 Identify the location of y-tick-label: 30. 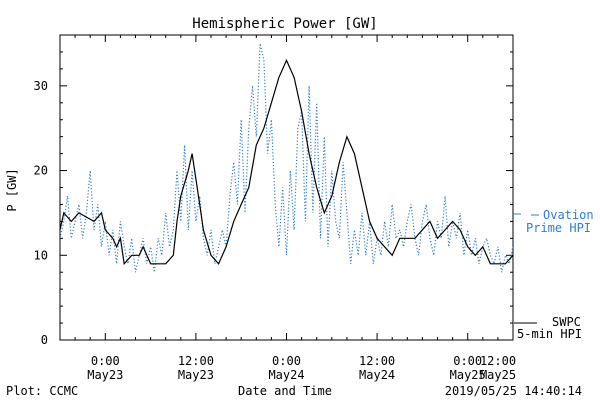
(41, 86).